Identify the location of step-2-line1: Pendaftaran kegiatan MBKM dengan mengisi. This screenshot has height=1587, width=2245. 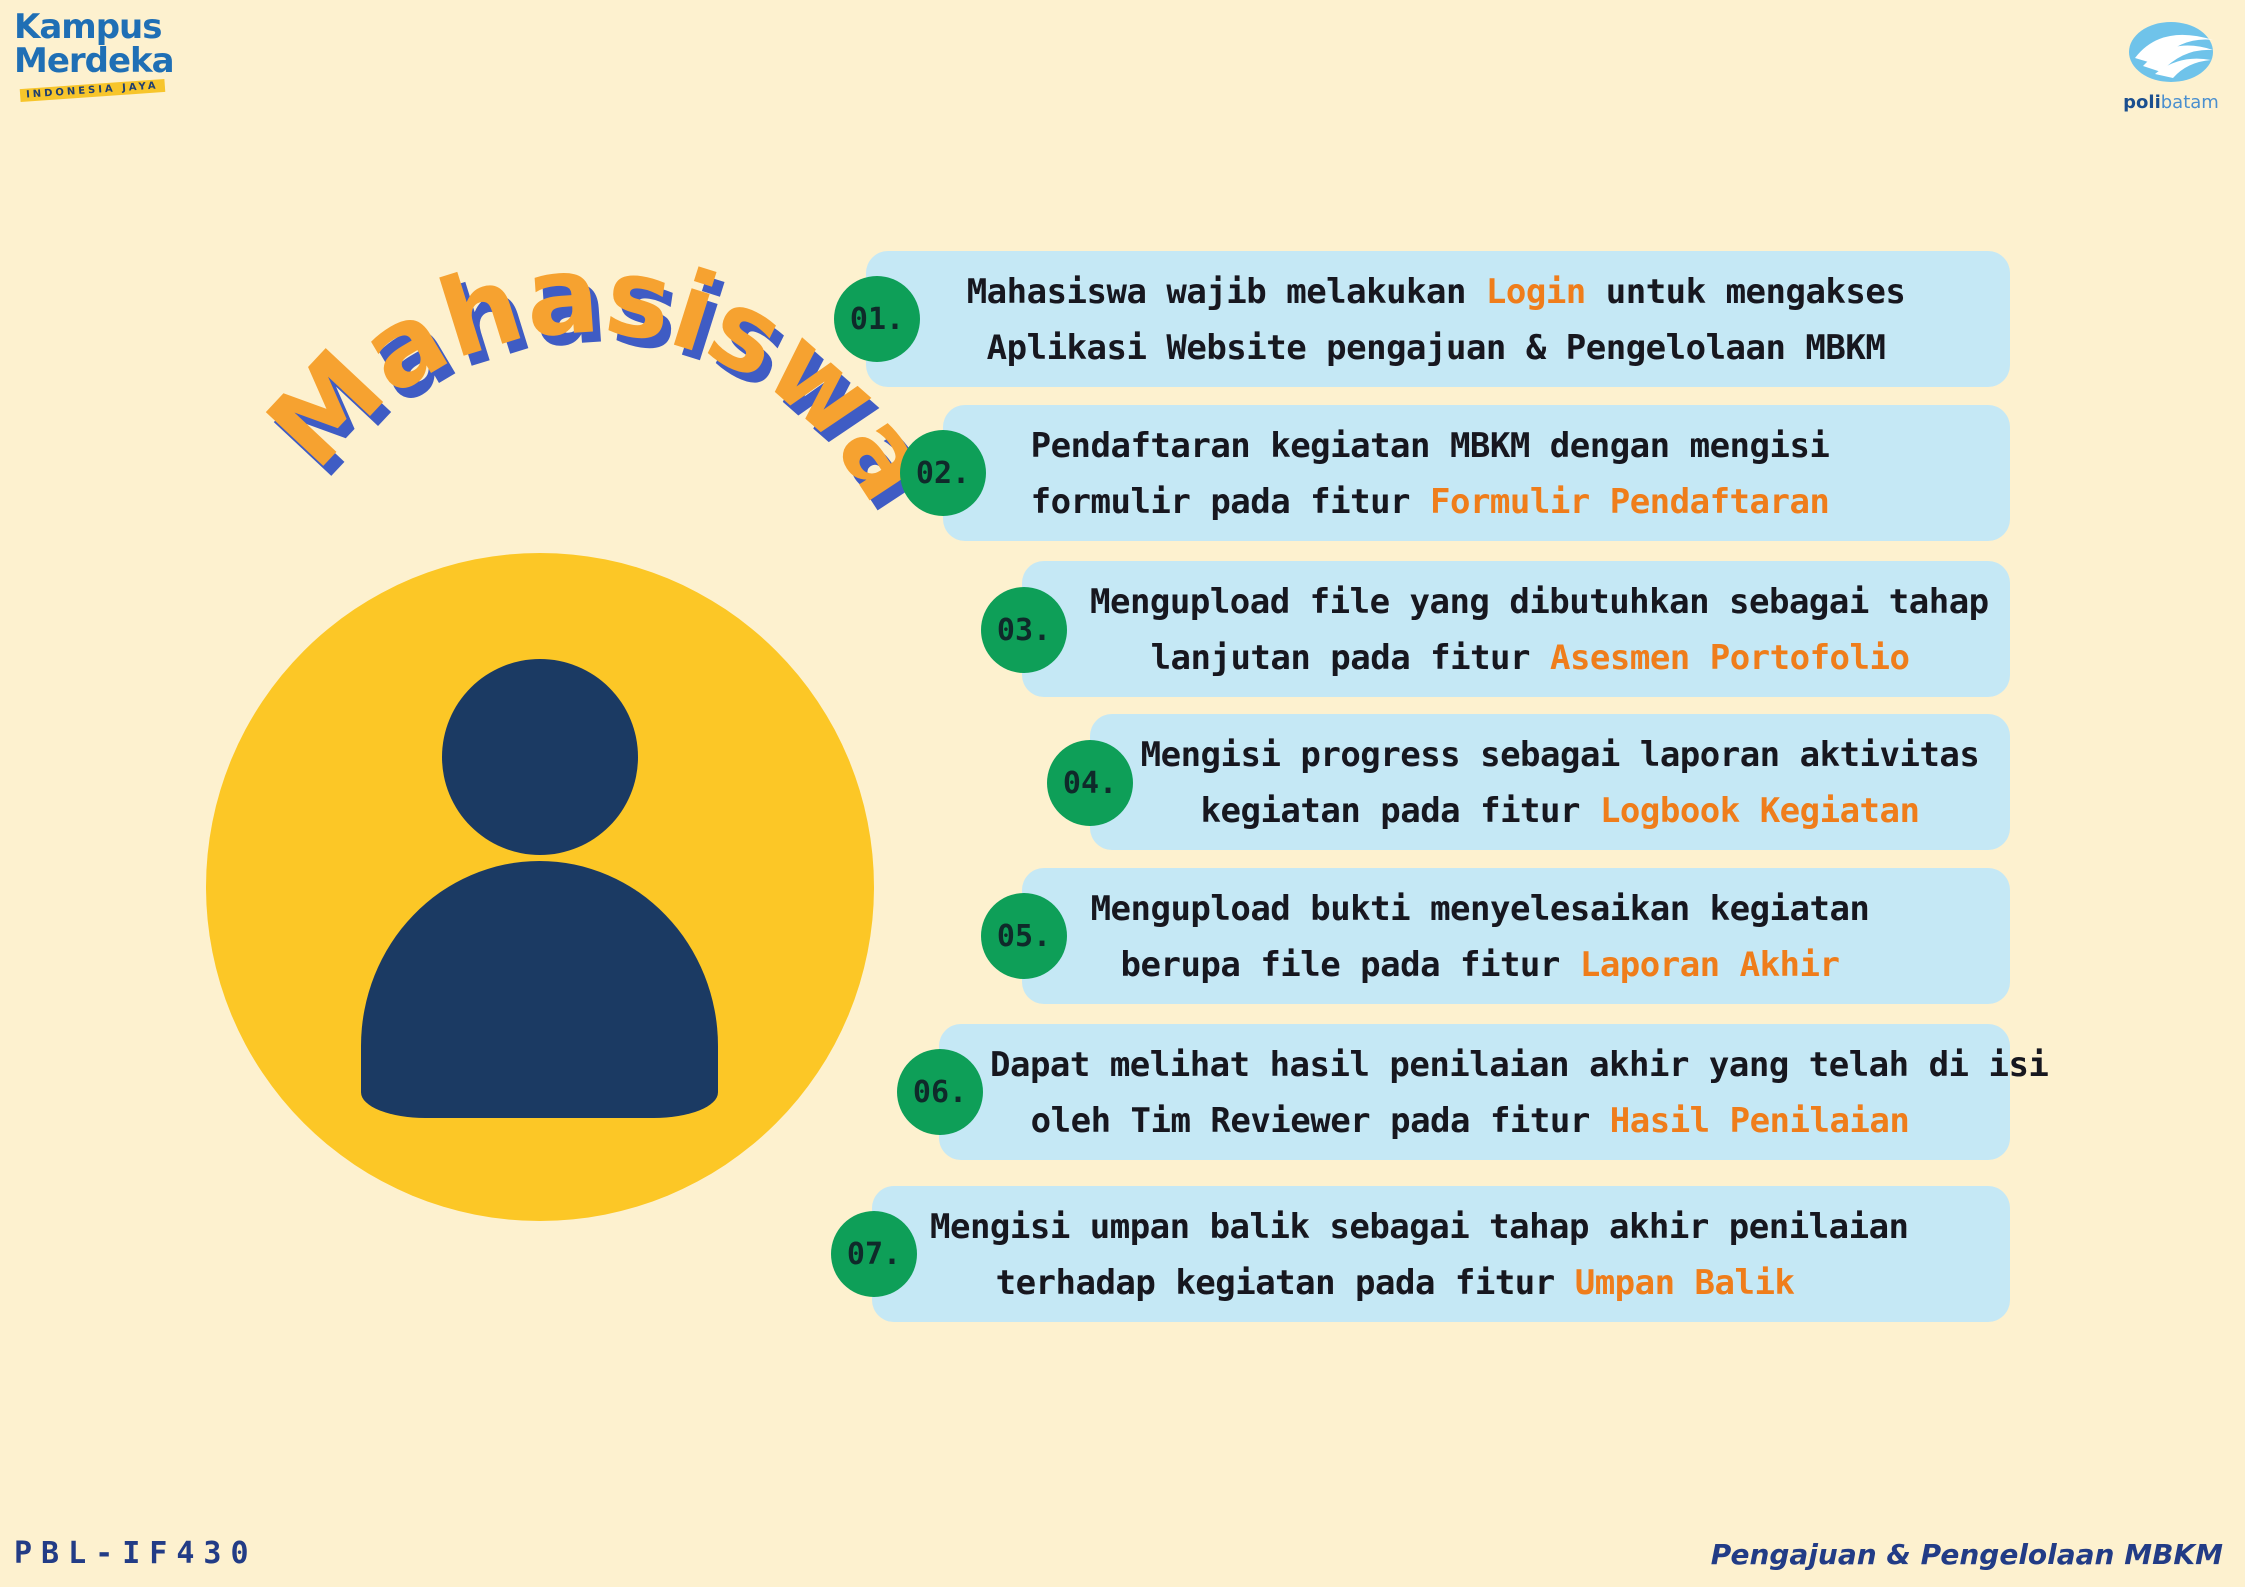
(1430, 446).